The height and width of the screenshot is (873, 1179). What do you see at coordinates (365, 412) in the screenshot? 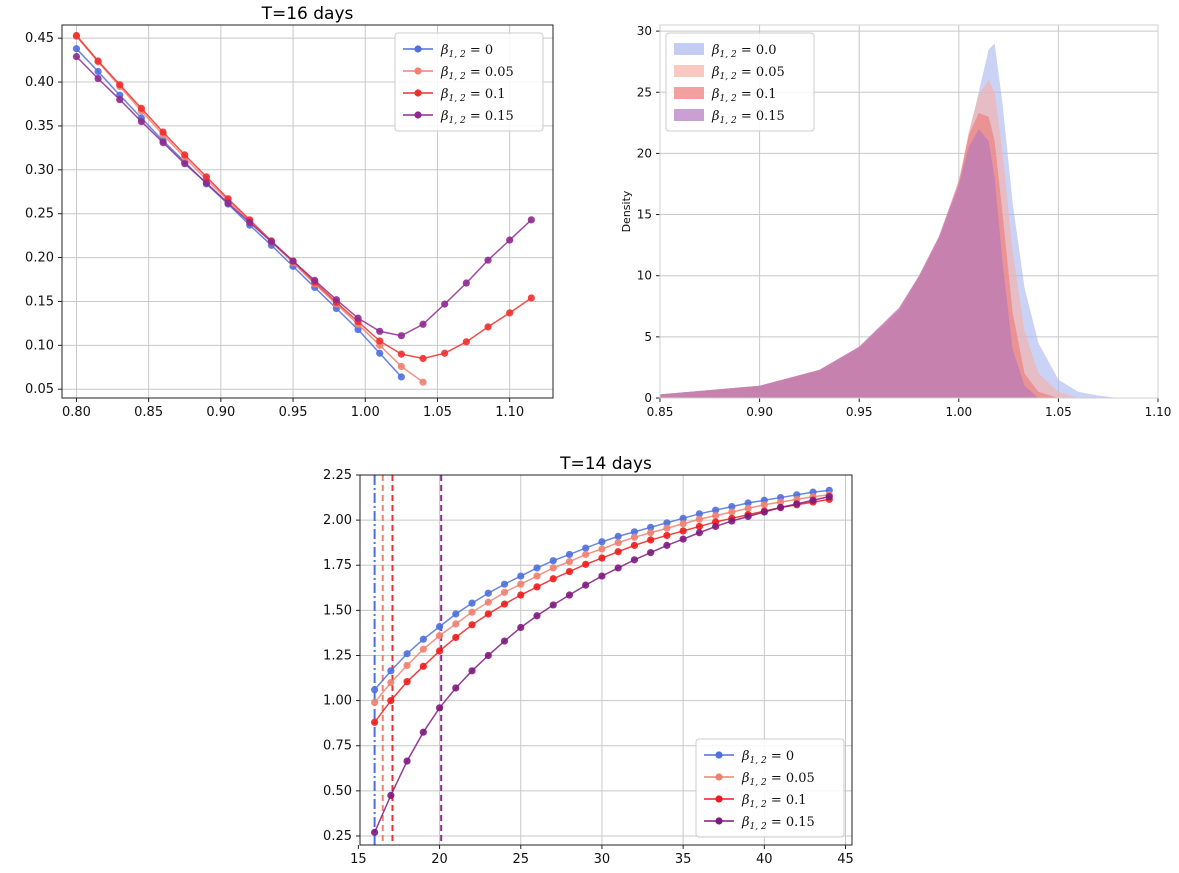
I see `x-tick-label: 1.00` at bounding box center [365, 412].